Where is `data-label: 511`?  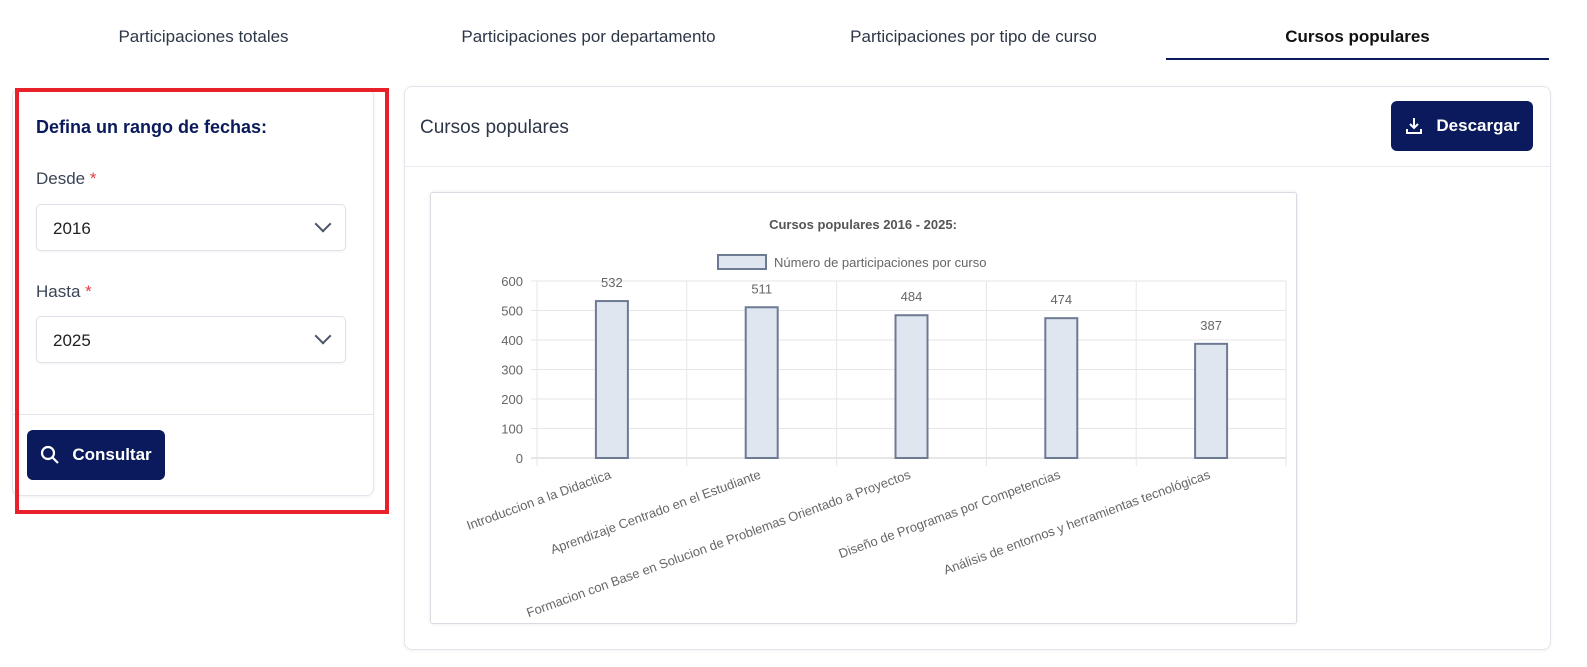 data-label: 511 is located at coordinates (761, 288).